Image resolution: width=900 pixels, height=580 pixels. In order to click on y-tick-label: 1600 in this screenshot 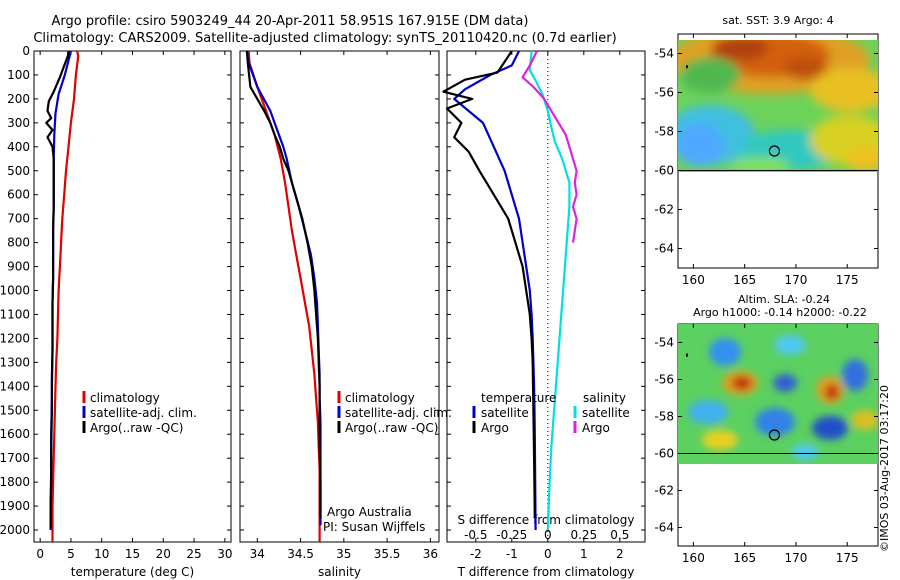, I will do `click(15, 434)`.